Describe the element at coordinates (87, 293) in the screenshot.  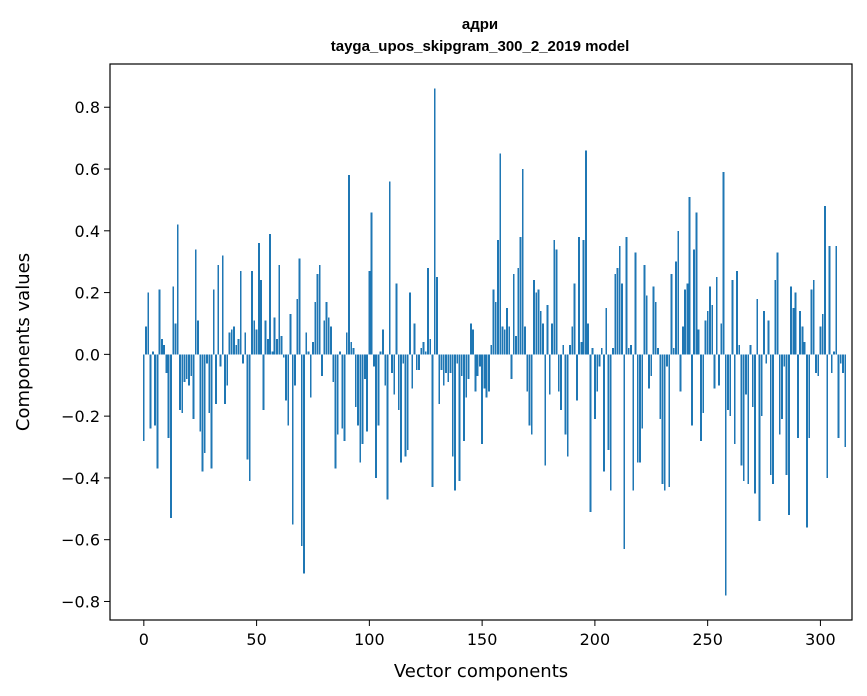
I see `y-tick-label-5: 0.2` at that location.